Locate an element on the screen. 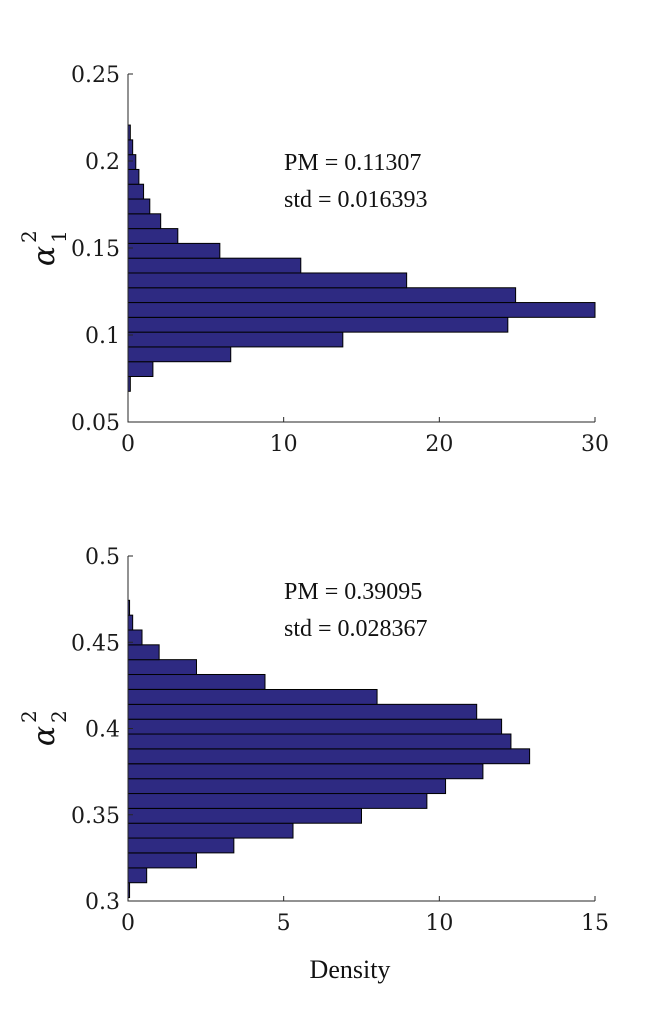 This screenshot has width=658, height=1014. pm-annotation-alpha2: PM = 0.39095 is located at coordinates (353, 592).